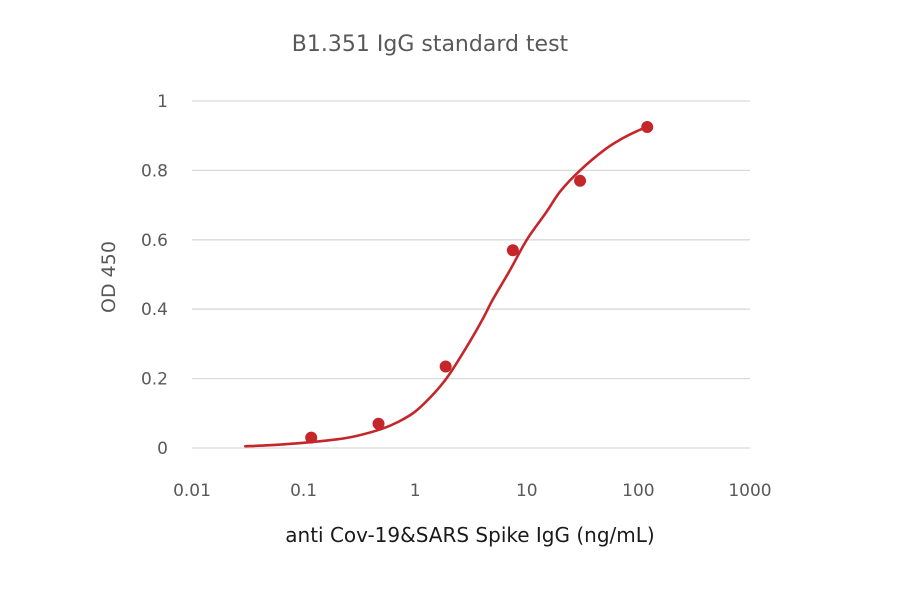  What do you see at coordinates (154, 171) in the screenshot?
I see `y-tick-label: 0.8` at bounding box center [154, 171].